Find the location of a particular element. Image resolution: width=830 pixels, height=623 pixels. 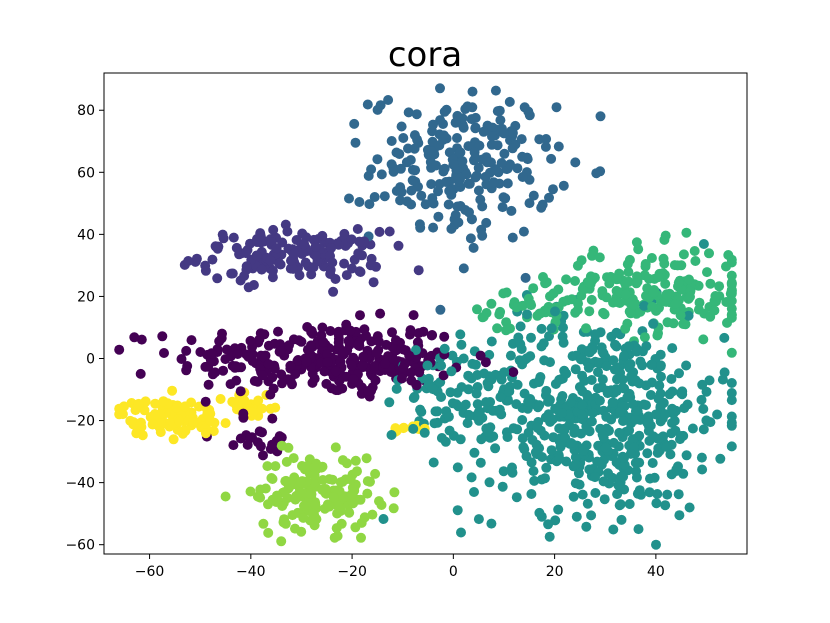

x-tick-label: −40 is located at coordinates (251, 572).